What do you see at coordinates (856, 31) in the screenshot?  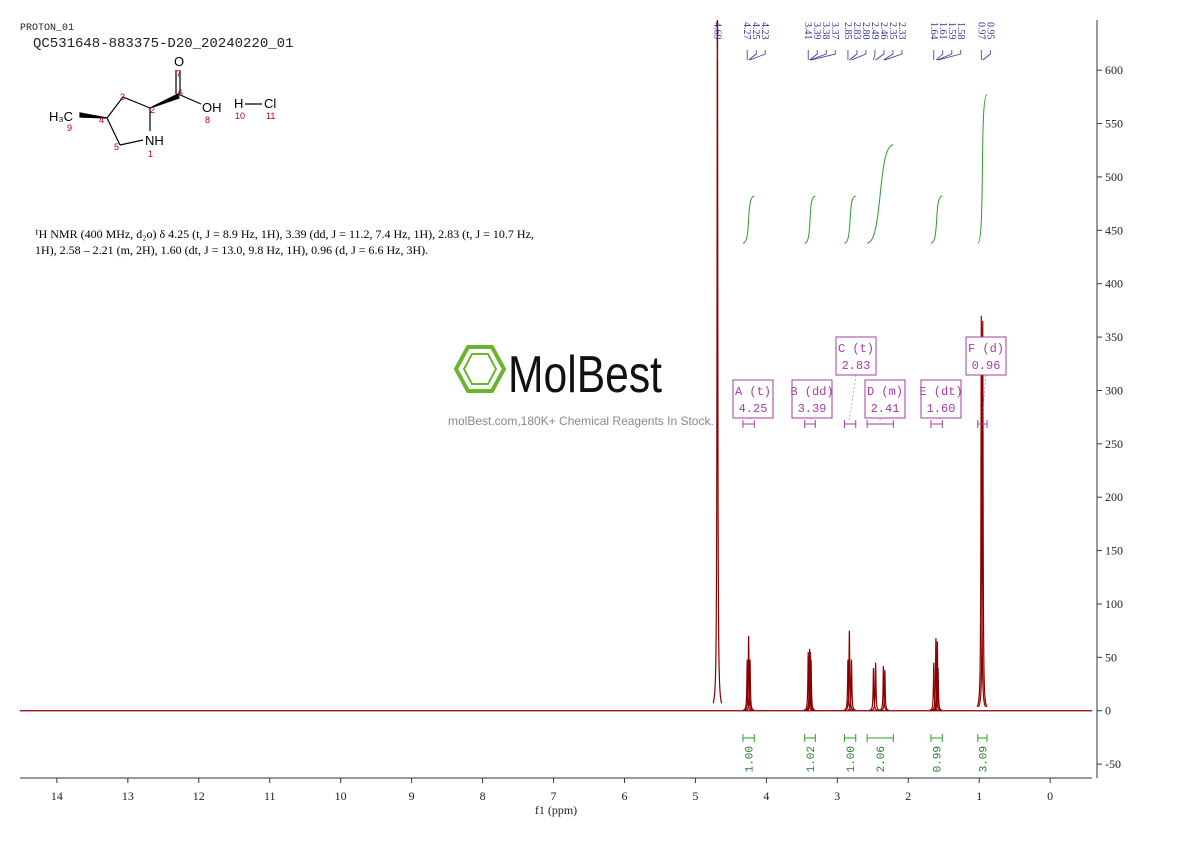 I see `peak-label: 2.83` at bounding box center [856, 31].